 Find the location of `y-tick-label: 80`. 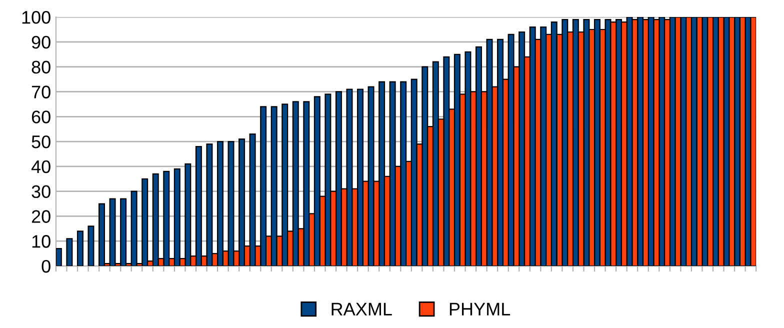

y-tick-label: 80 is located at coordinates (41, 67).